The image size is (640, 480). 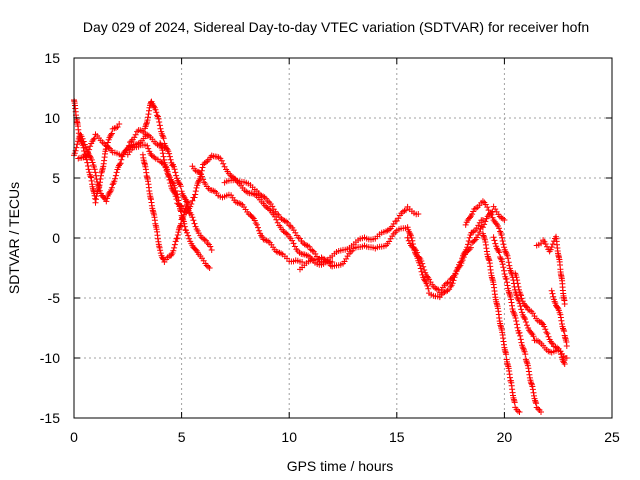 What do you see at coordinates (14, 238) in the screenshot?
I see `y-axis-label: SDTVAR / TECUs` at bounding box center [14, 238].